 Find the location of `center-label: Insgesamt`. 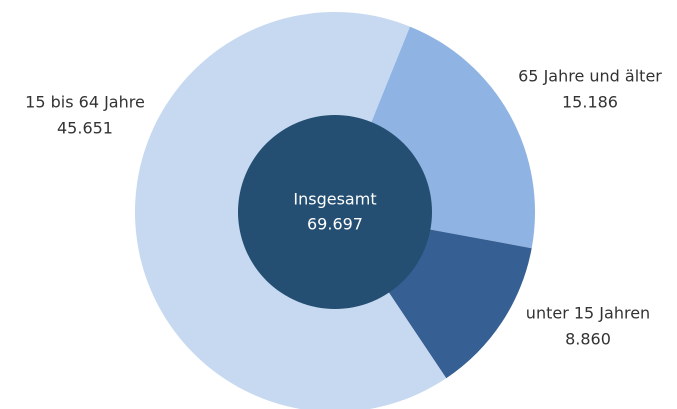

center-label: Insgesamt is located at coordinates (334, 199).